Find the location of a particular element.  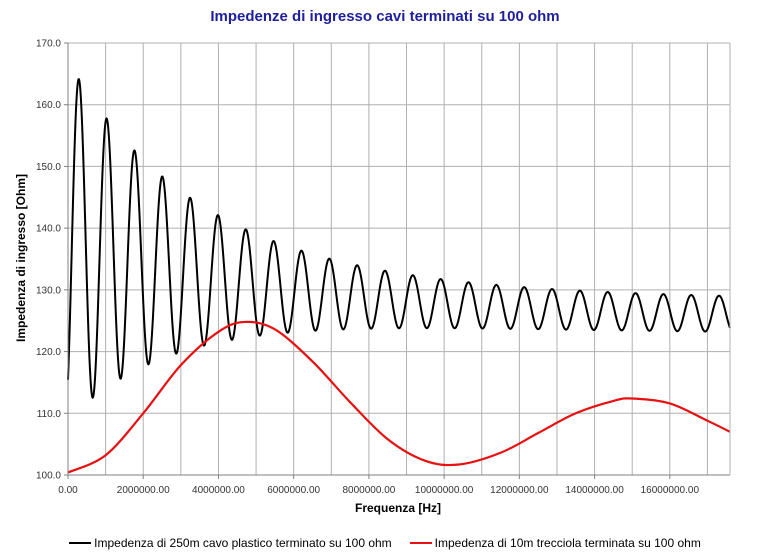

y-tick-label: 170.0 is located at coordinates (48, 44).